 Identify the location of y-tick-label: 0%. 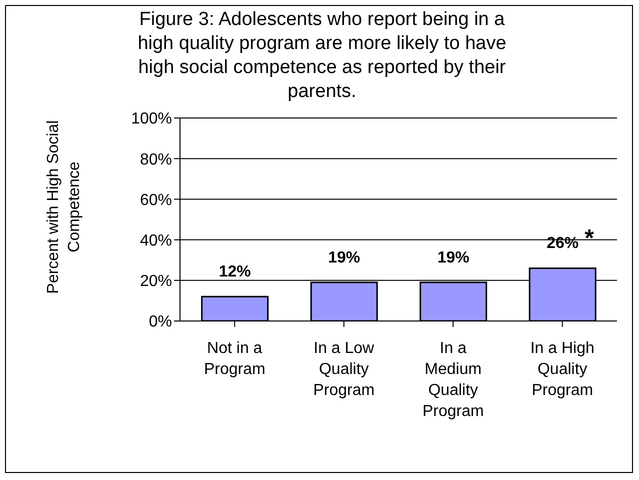
(160, 322).